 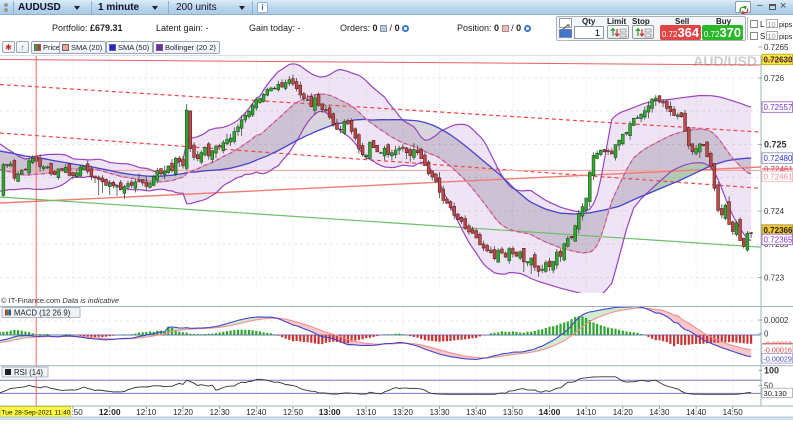 What do you see at coordinates (550, 412) in the screenshot?
I see `svg-text: 14:00` at bounding box center [550, 412].